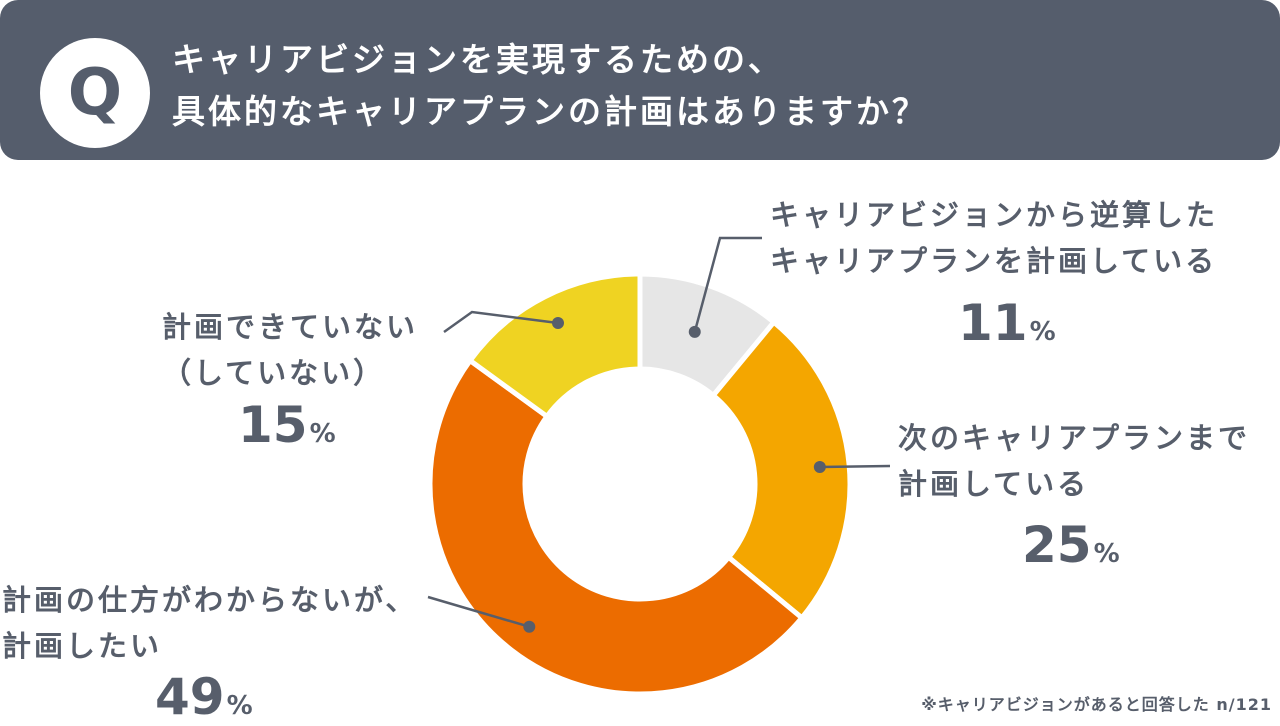 Image resolution: width=1280 pixels, height=726 pixels. I want to click on value-slice-2: 49%, so click(204, 697).